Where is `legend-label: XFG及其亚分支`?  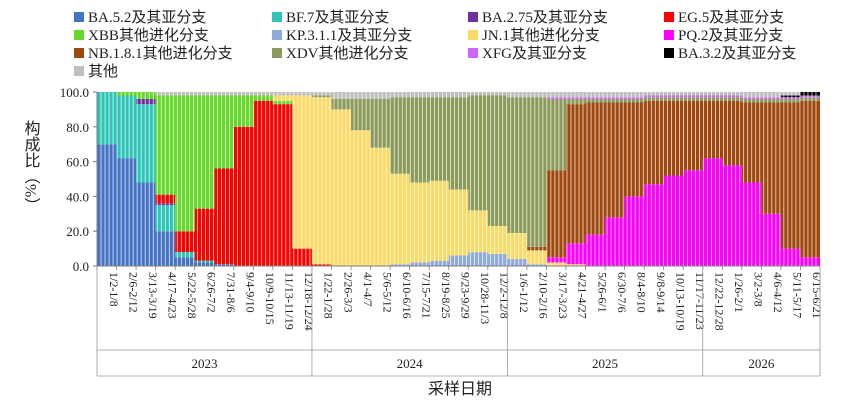 legend-label: XFG及其亚分支 is located at coordinates (534, 53).